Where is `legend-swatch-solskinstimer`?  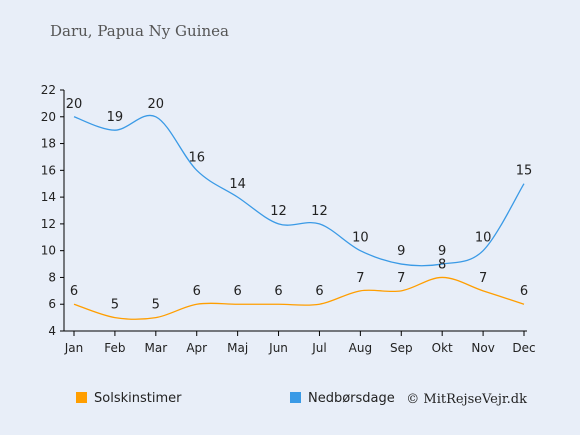 legend-swatch-solskinstimer is located at coordinates (81, 397).